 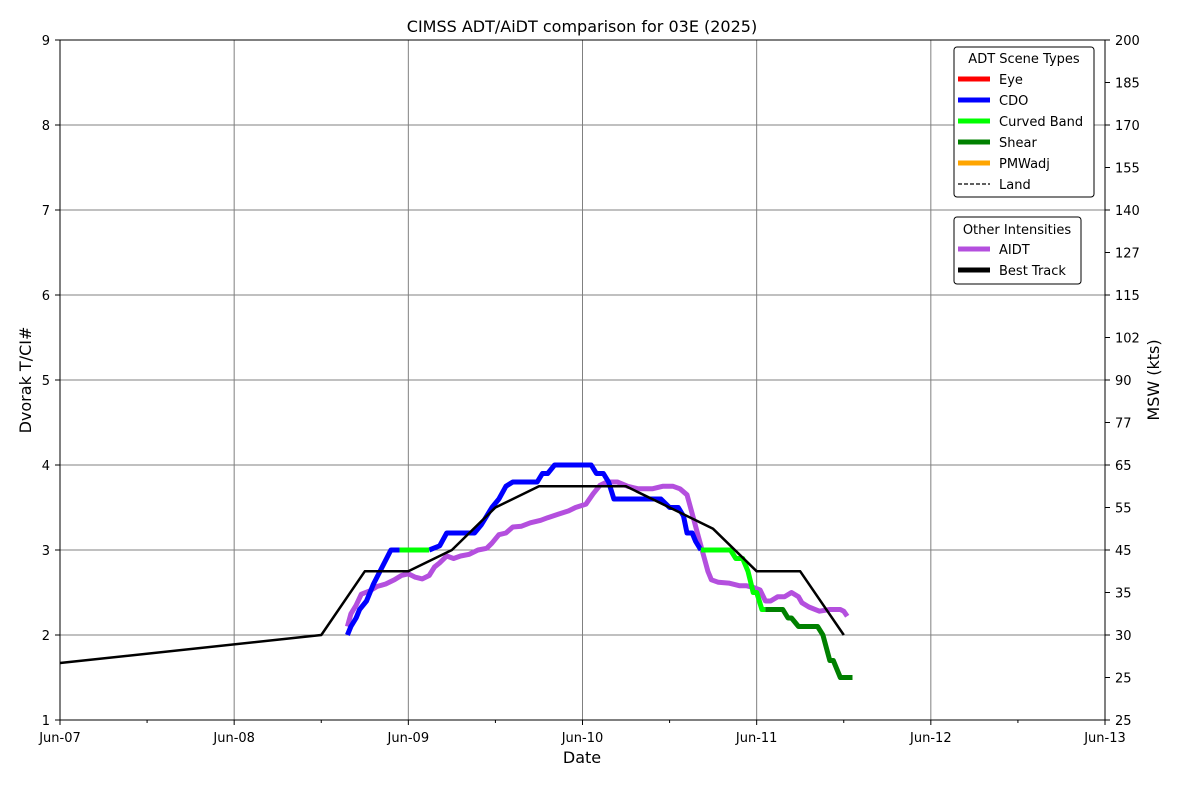 What do you see at coordinates (59, 738) in the screenshot?
I see `x-tick-label: Jun-07` at bounding box center [59, 738].